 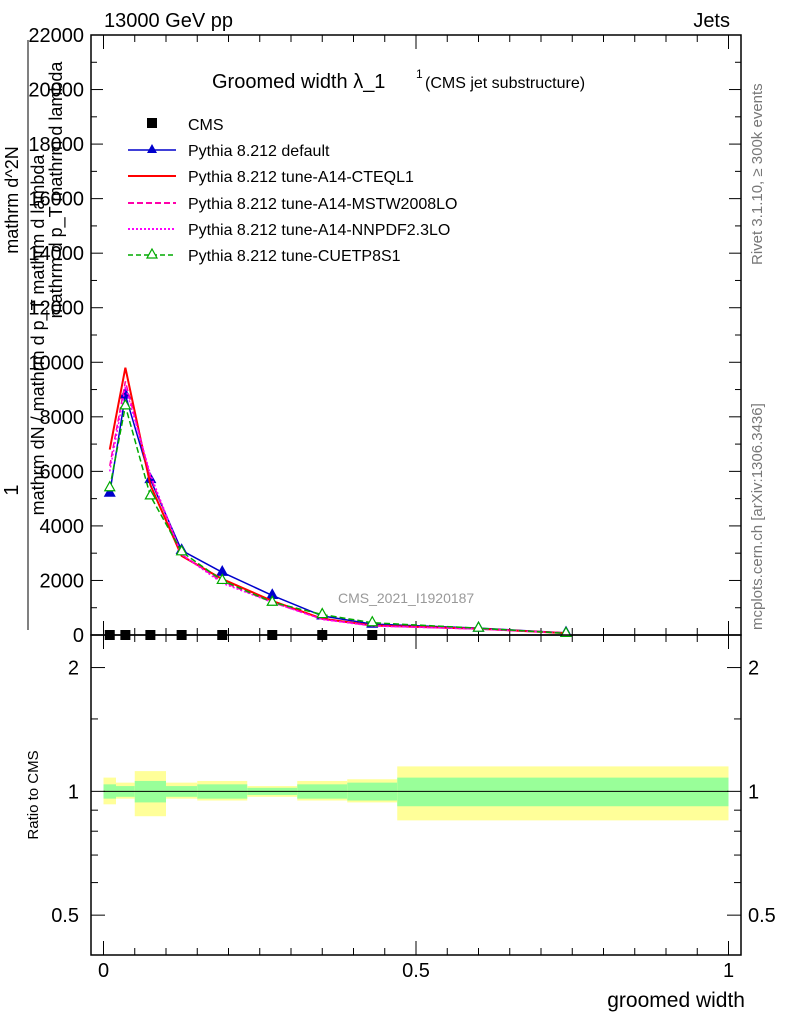 I want to click on legend-marker-cuetp8s1, so click(x=152, y=253).